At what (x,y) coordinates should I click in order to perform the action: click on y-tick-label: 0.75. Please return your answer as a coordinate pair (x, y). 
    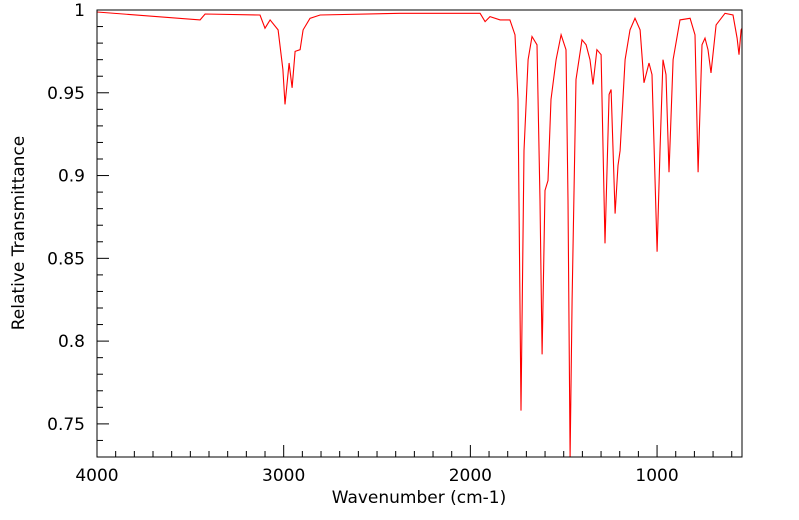
    Looking at the image, I should click on (66, 425).